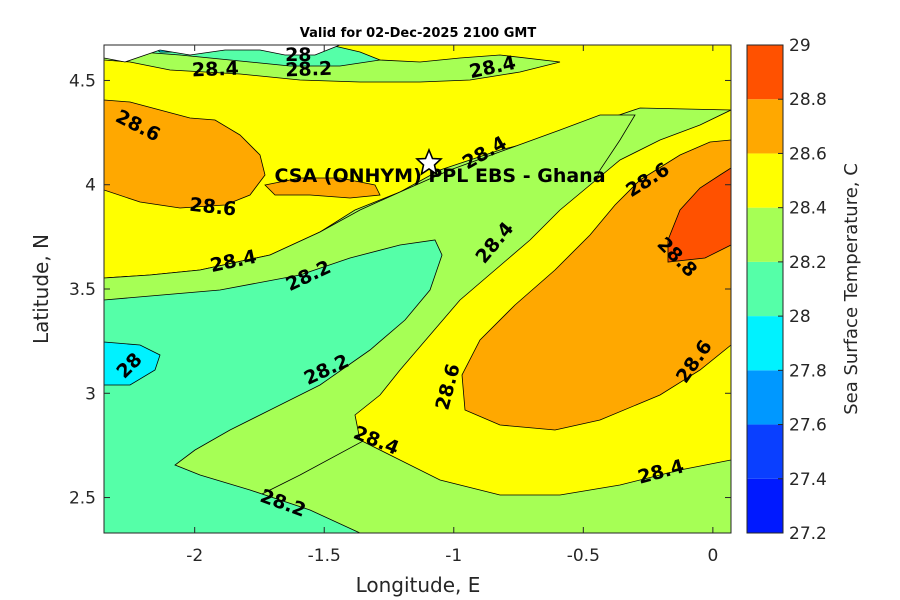  What do you see at coordinates (82, 81) in the screenshot?
I see `y-tick-label: 4.5` at bounding box center [82, 81].